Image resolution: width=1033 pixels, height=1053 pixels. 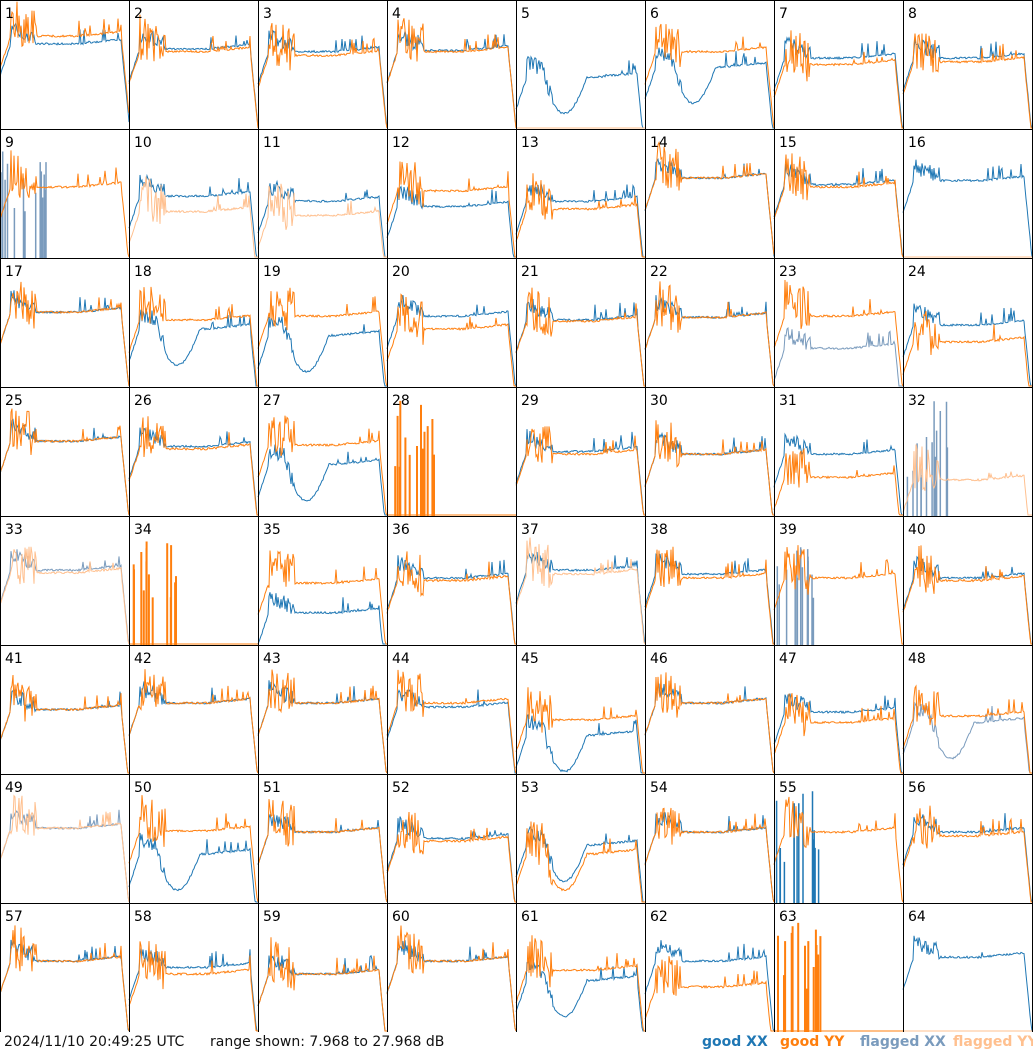 I want to click on panel-45: 45, so click(x=580, y=710).